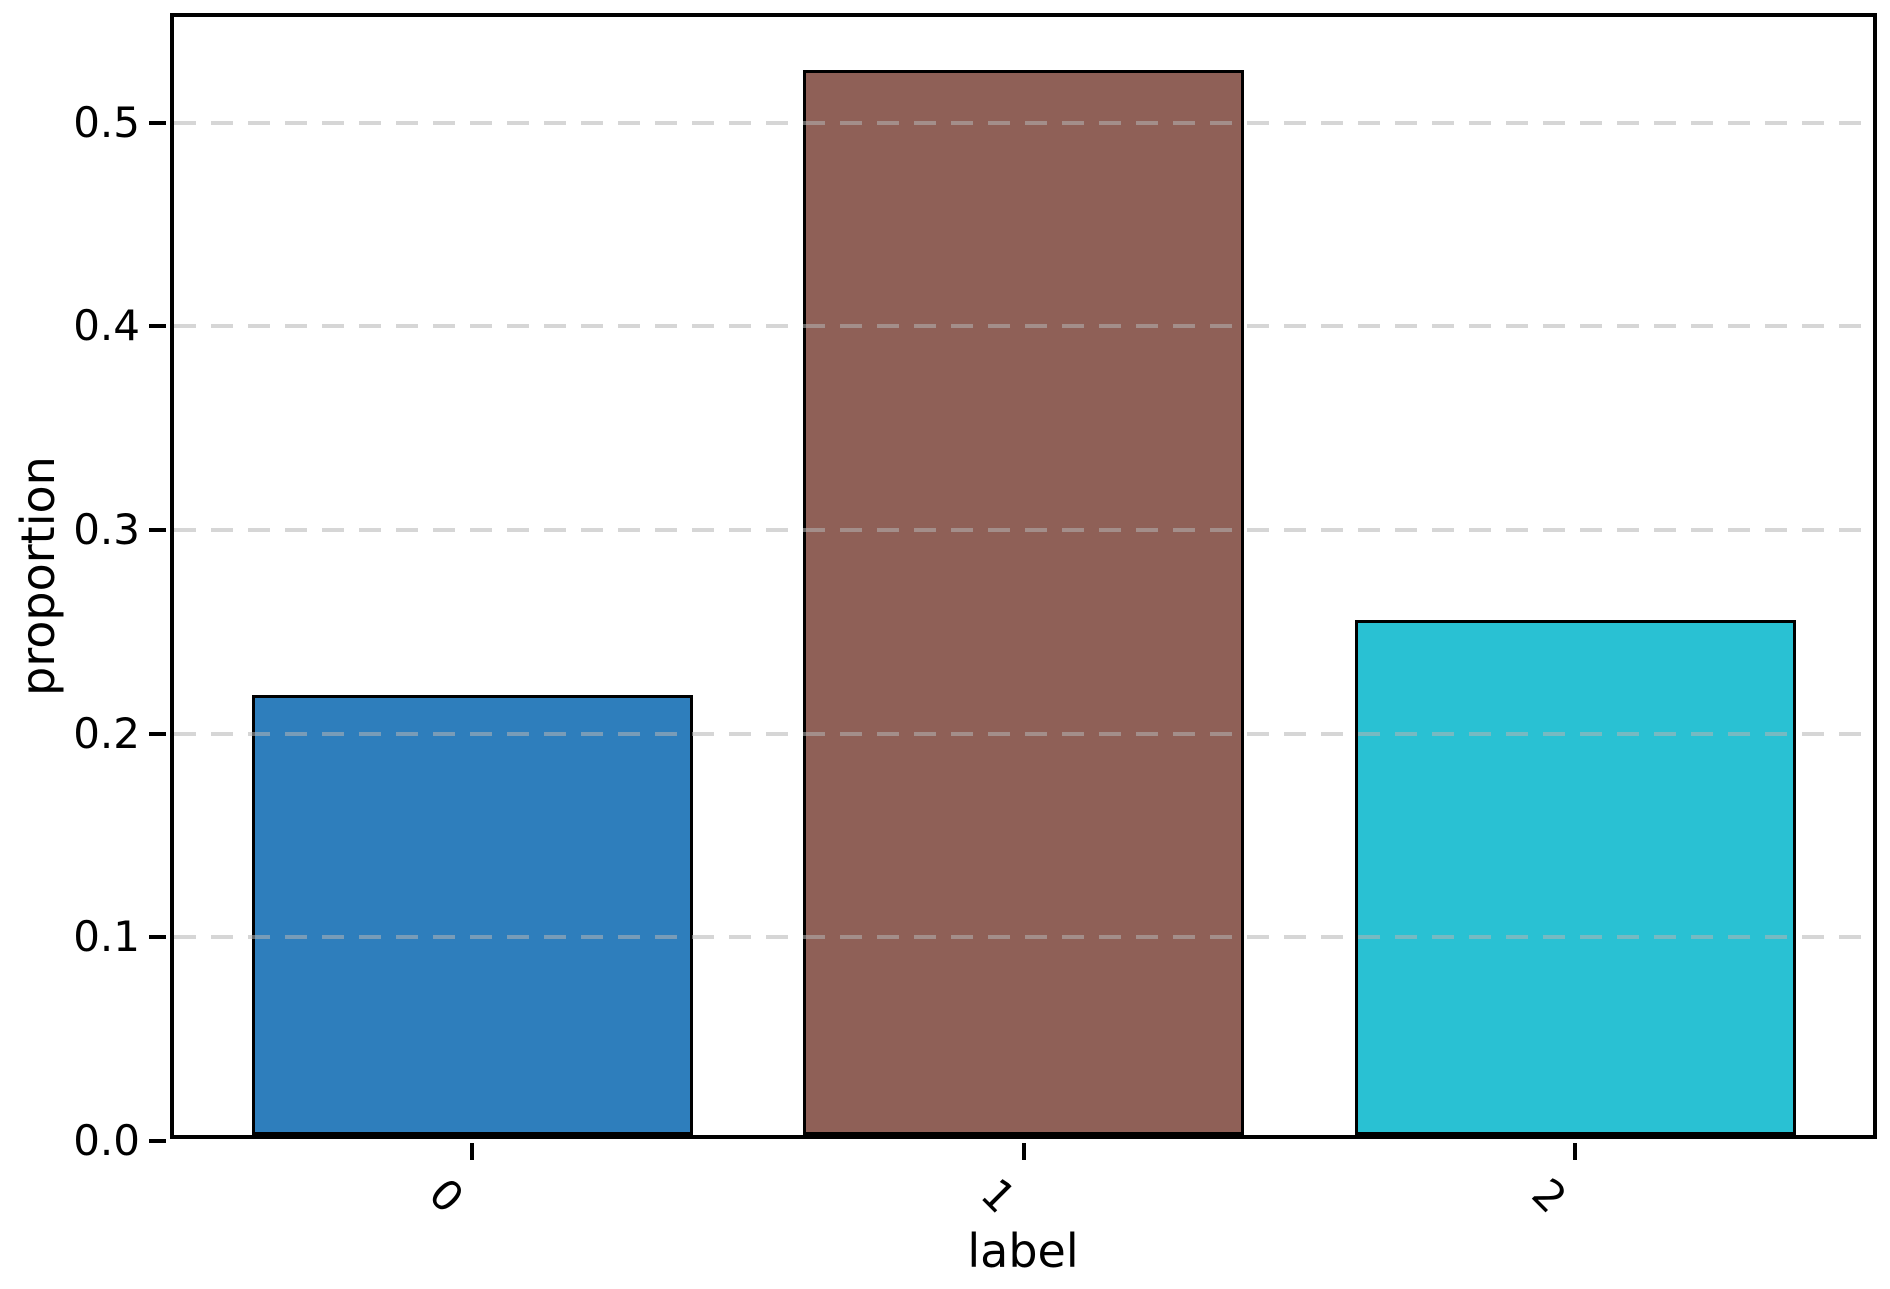  Describe the element at coordinates (1023, 733) in the screenshot. I see `gridline-y-0.2` at that location.